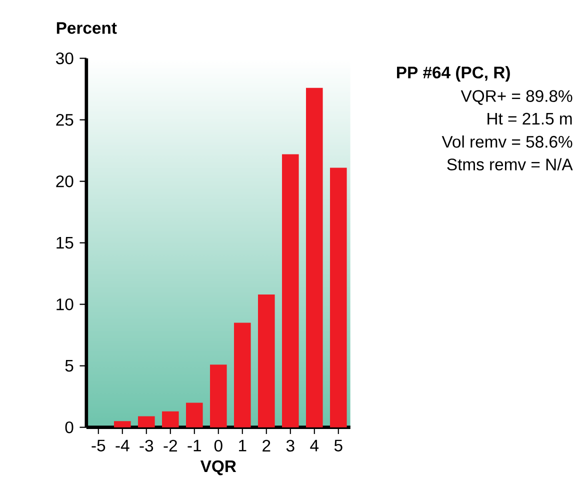 The width and height of the screenshot is (587, 491). What do you see at coordinates (218, 468) in the screenshot?
I see `x-axis-title: VQR` at bounding box center [218, 468].